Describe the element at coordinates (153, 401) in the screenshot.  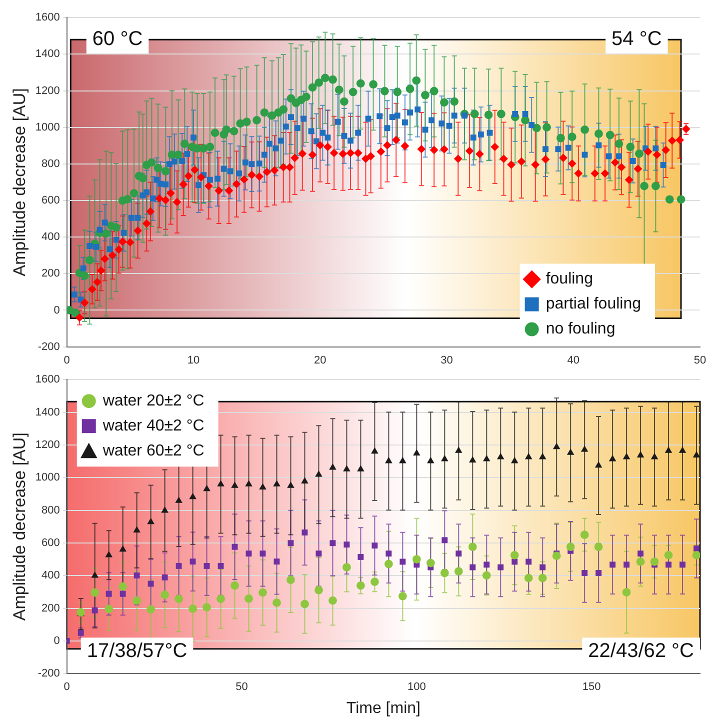
I see `legend-label: water 20±2 °C` at that location.